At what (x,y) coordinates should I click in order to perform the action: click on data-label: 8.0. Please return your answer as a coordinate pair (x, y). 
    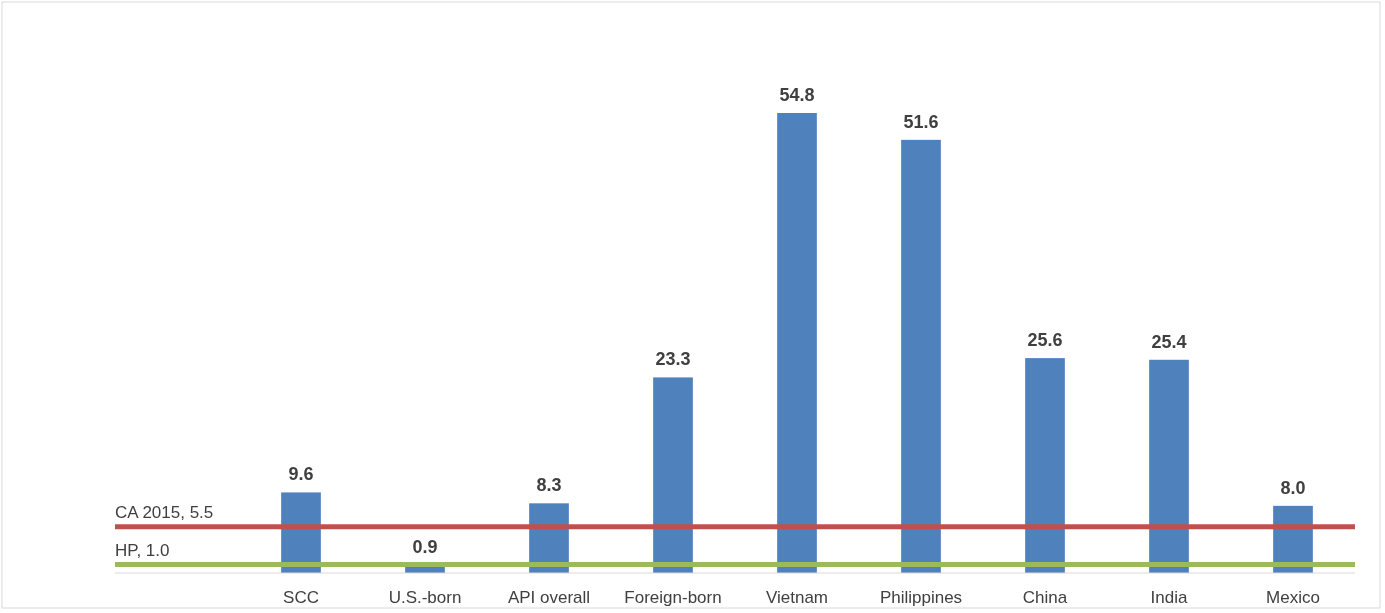
    Looking at the image, I should click on (1293, 487).